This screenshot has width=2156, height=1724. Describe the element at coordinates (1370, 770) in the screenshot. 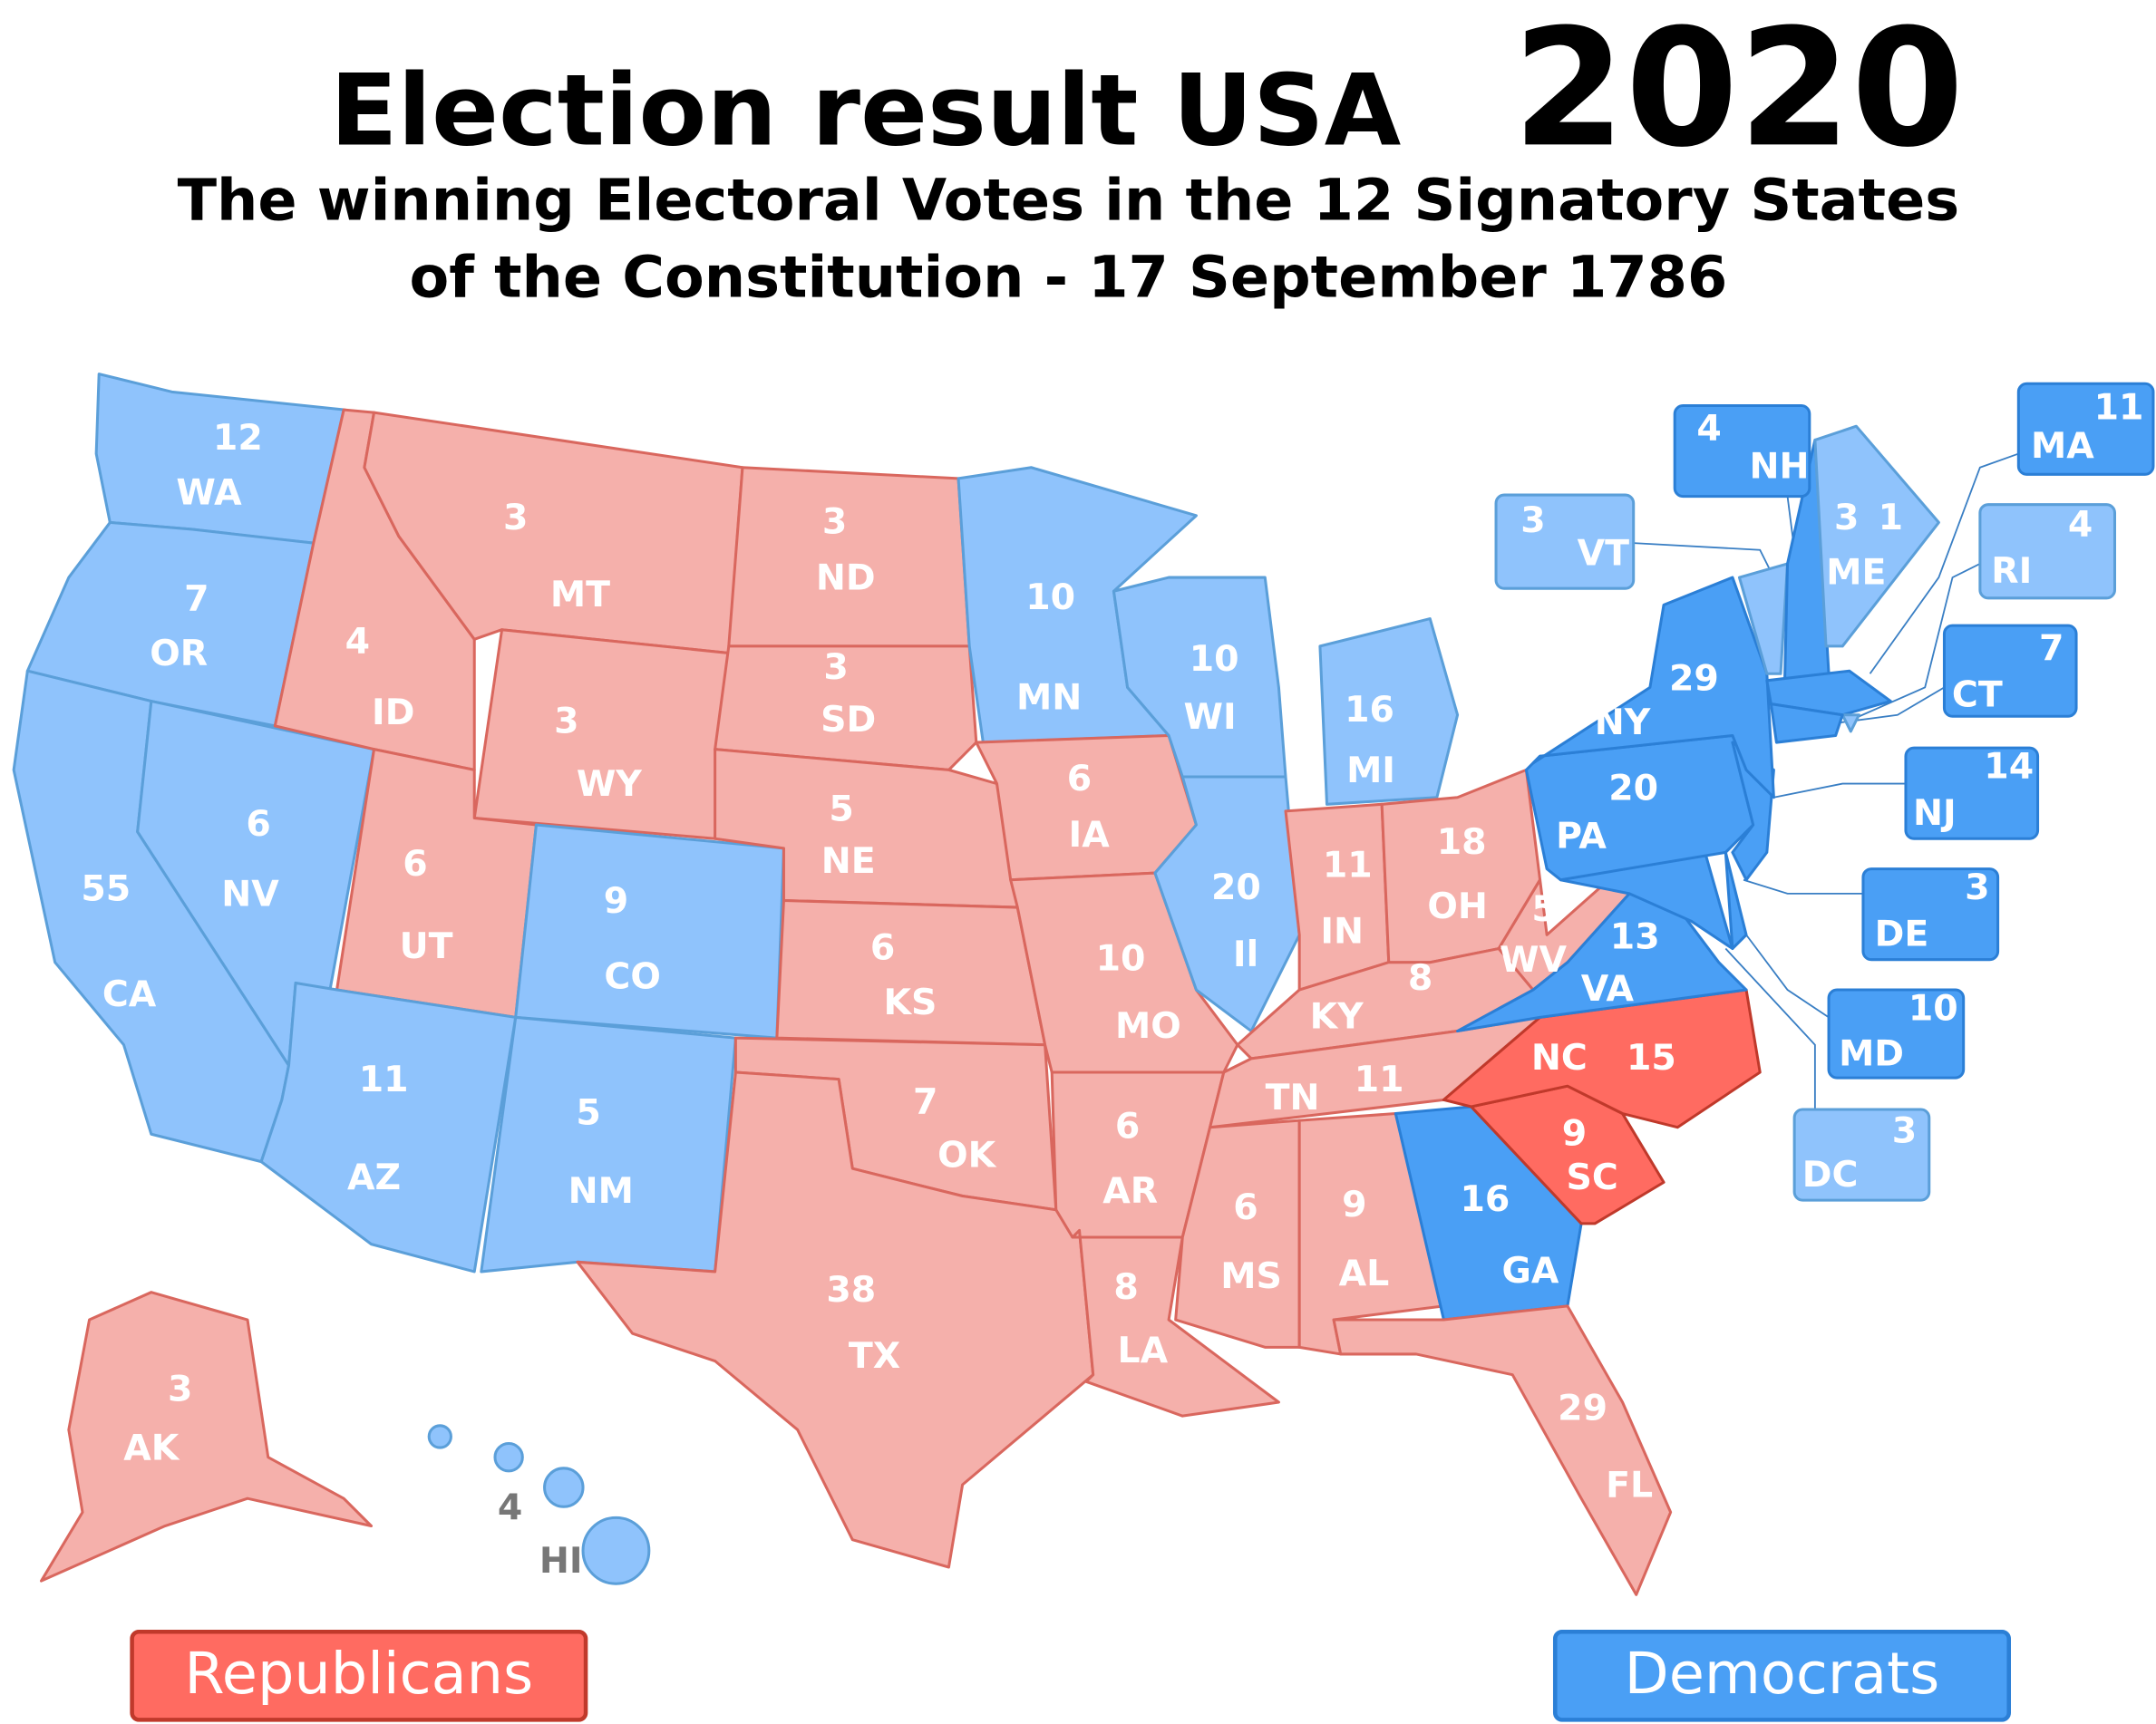

I see `state-abbr: MI` at that location.